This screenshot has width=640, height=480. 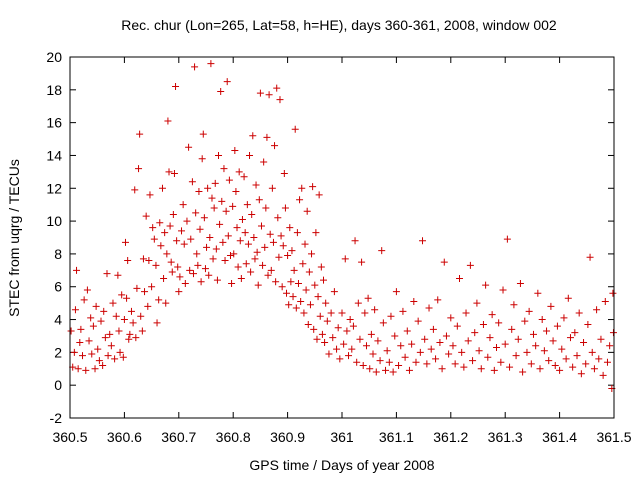 I want to click on x-tick-label: 360.5, so click(x=69, y=437).